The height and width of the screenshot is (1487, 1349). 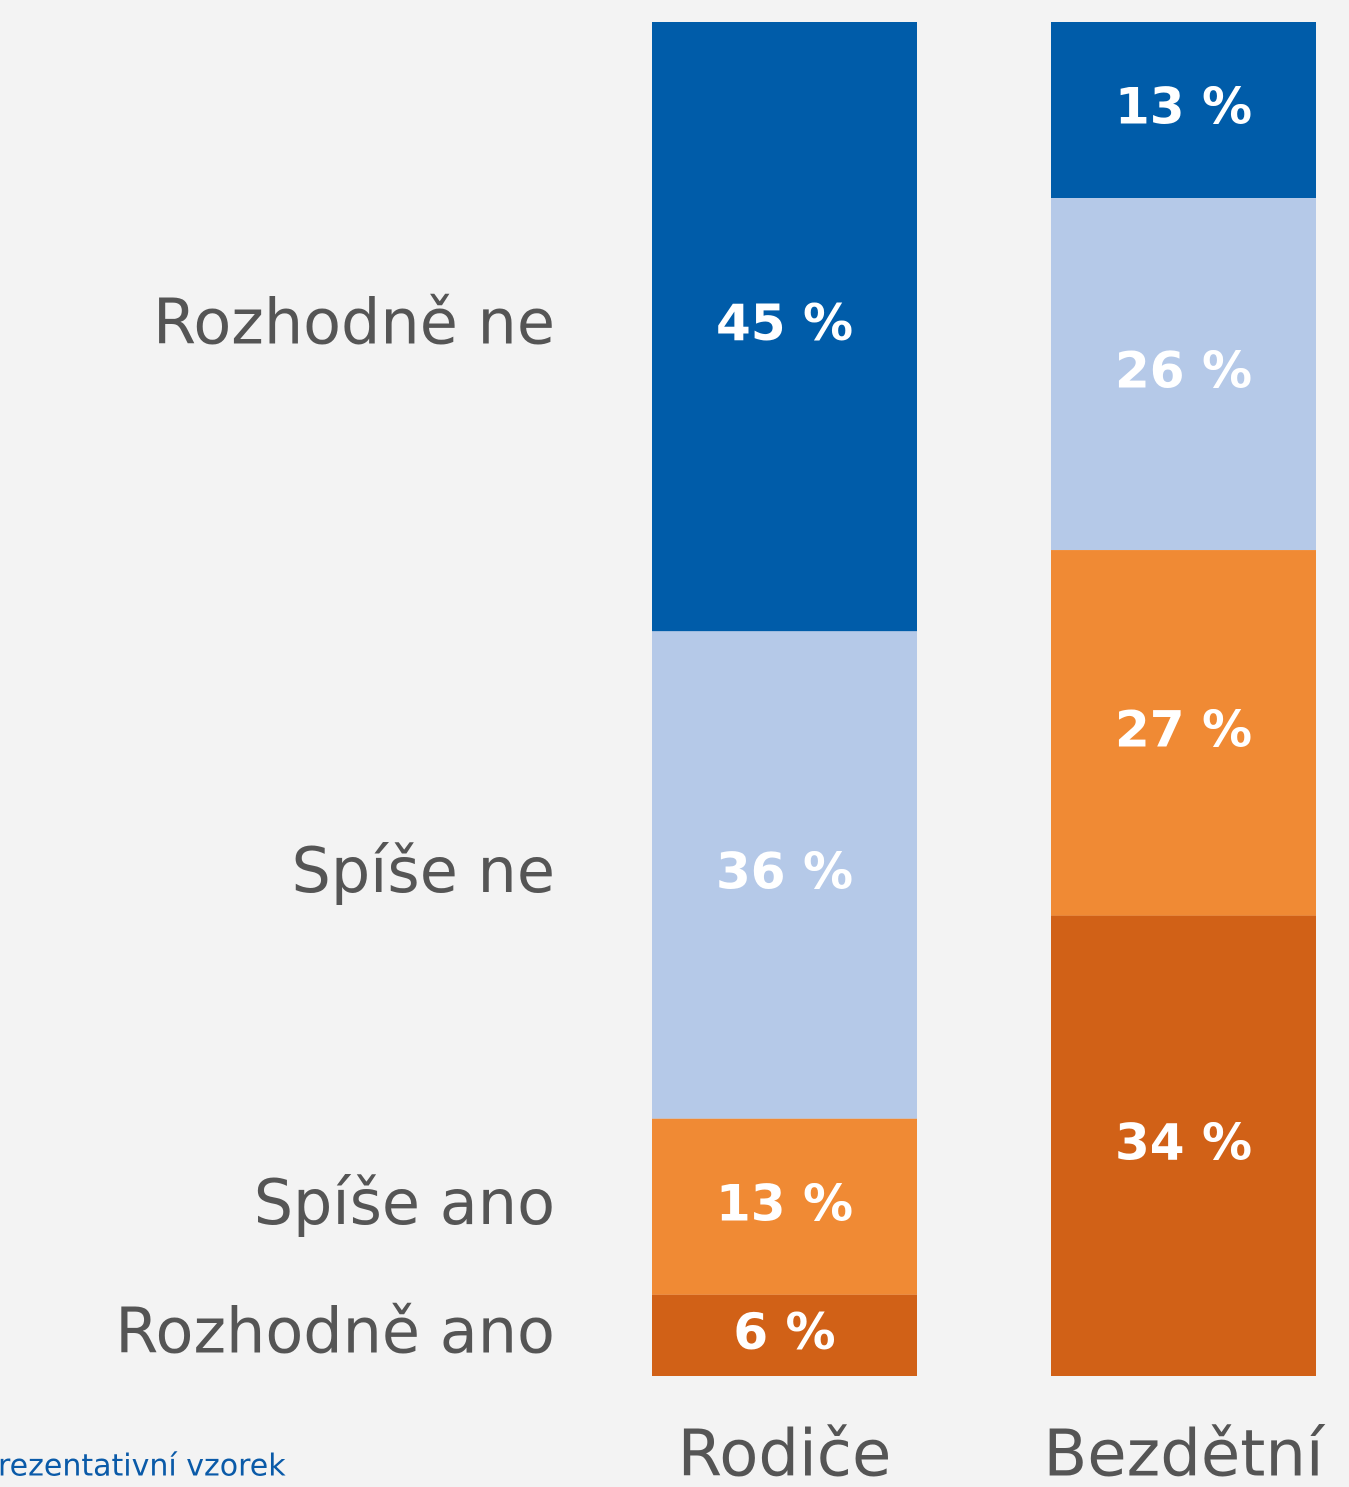 What do you see at coordinates (143, 1466) in the screenshot?
I see `footnote: rezentativní vzorek` at bounding box center [143, 1466].